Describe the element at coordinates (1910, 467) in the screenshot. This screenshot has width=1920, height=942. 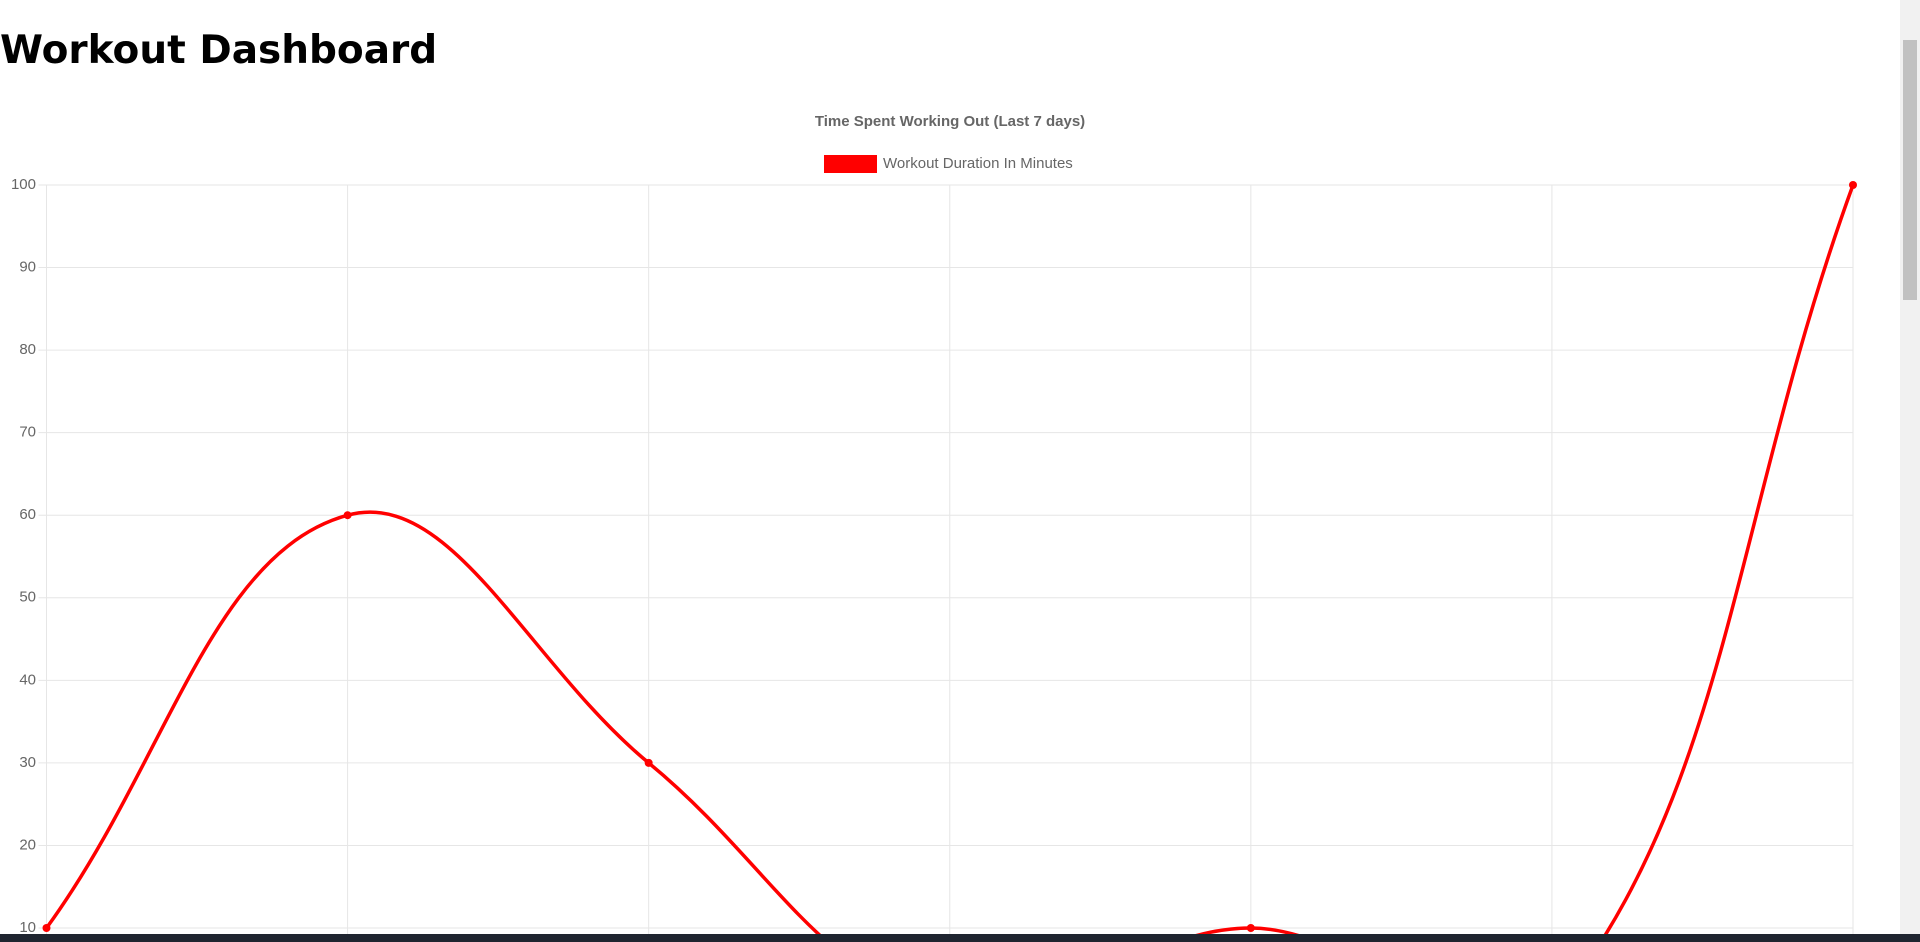
I see `scrollbar` at that location.